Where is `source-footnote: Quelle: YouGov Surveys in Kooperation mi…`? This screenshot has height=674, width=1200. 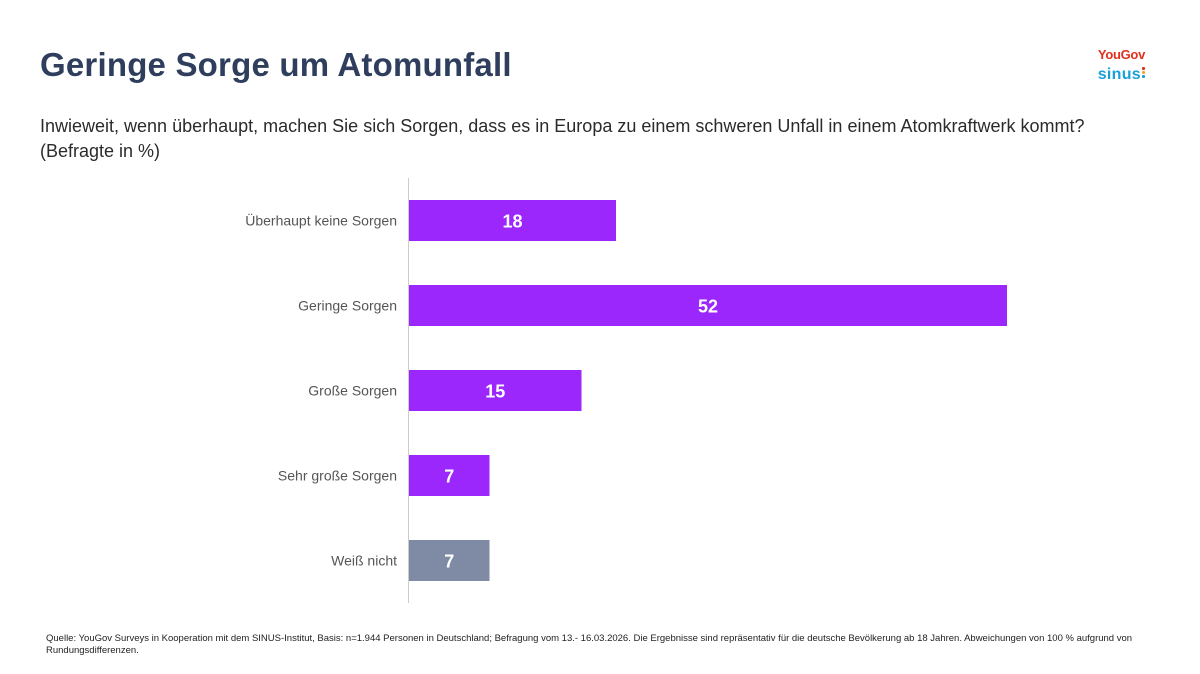
source-footnote: Quelle: YouGov Surveys in Kooperation mi… is located at coordinates (589, 644).